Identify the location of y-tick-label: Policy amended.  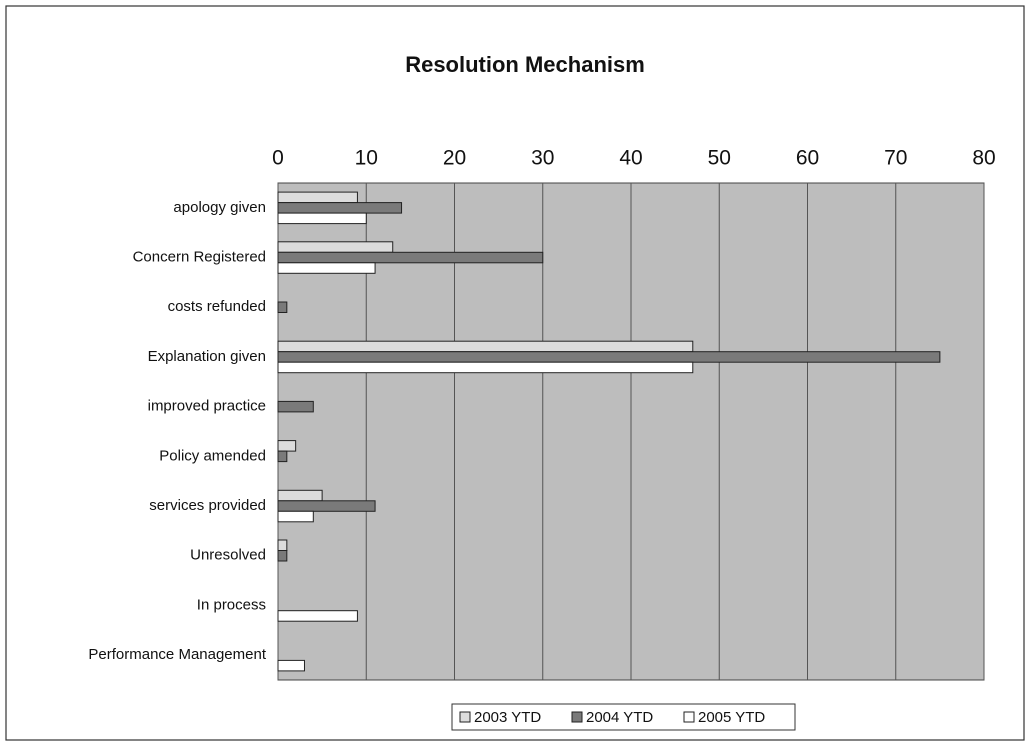
(212, 455).